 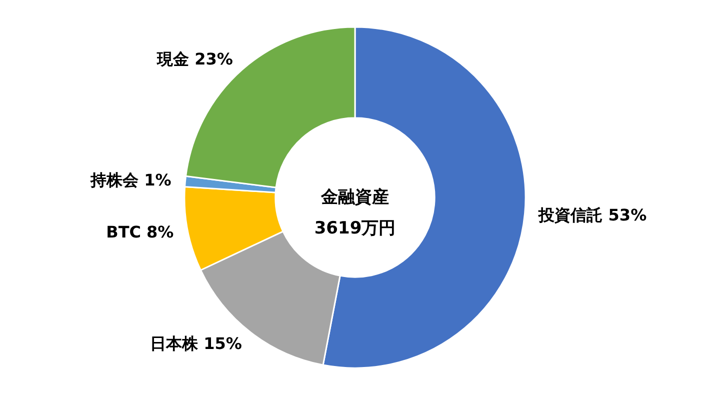 What do you see at coordinates (194, 59) in the screenshot?
I see `slice-label: 現金 23%` at bounding box center [194, 59].